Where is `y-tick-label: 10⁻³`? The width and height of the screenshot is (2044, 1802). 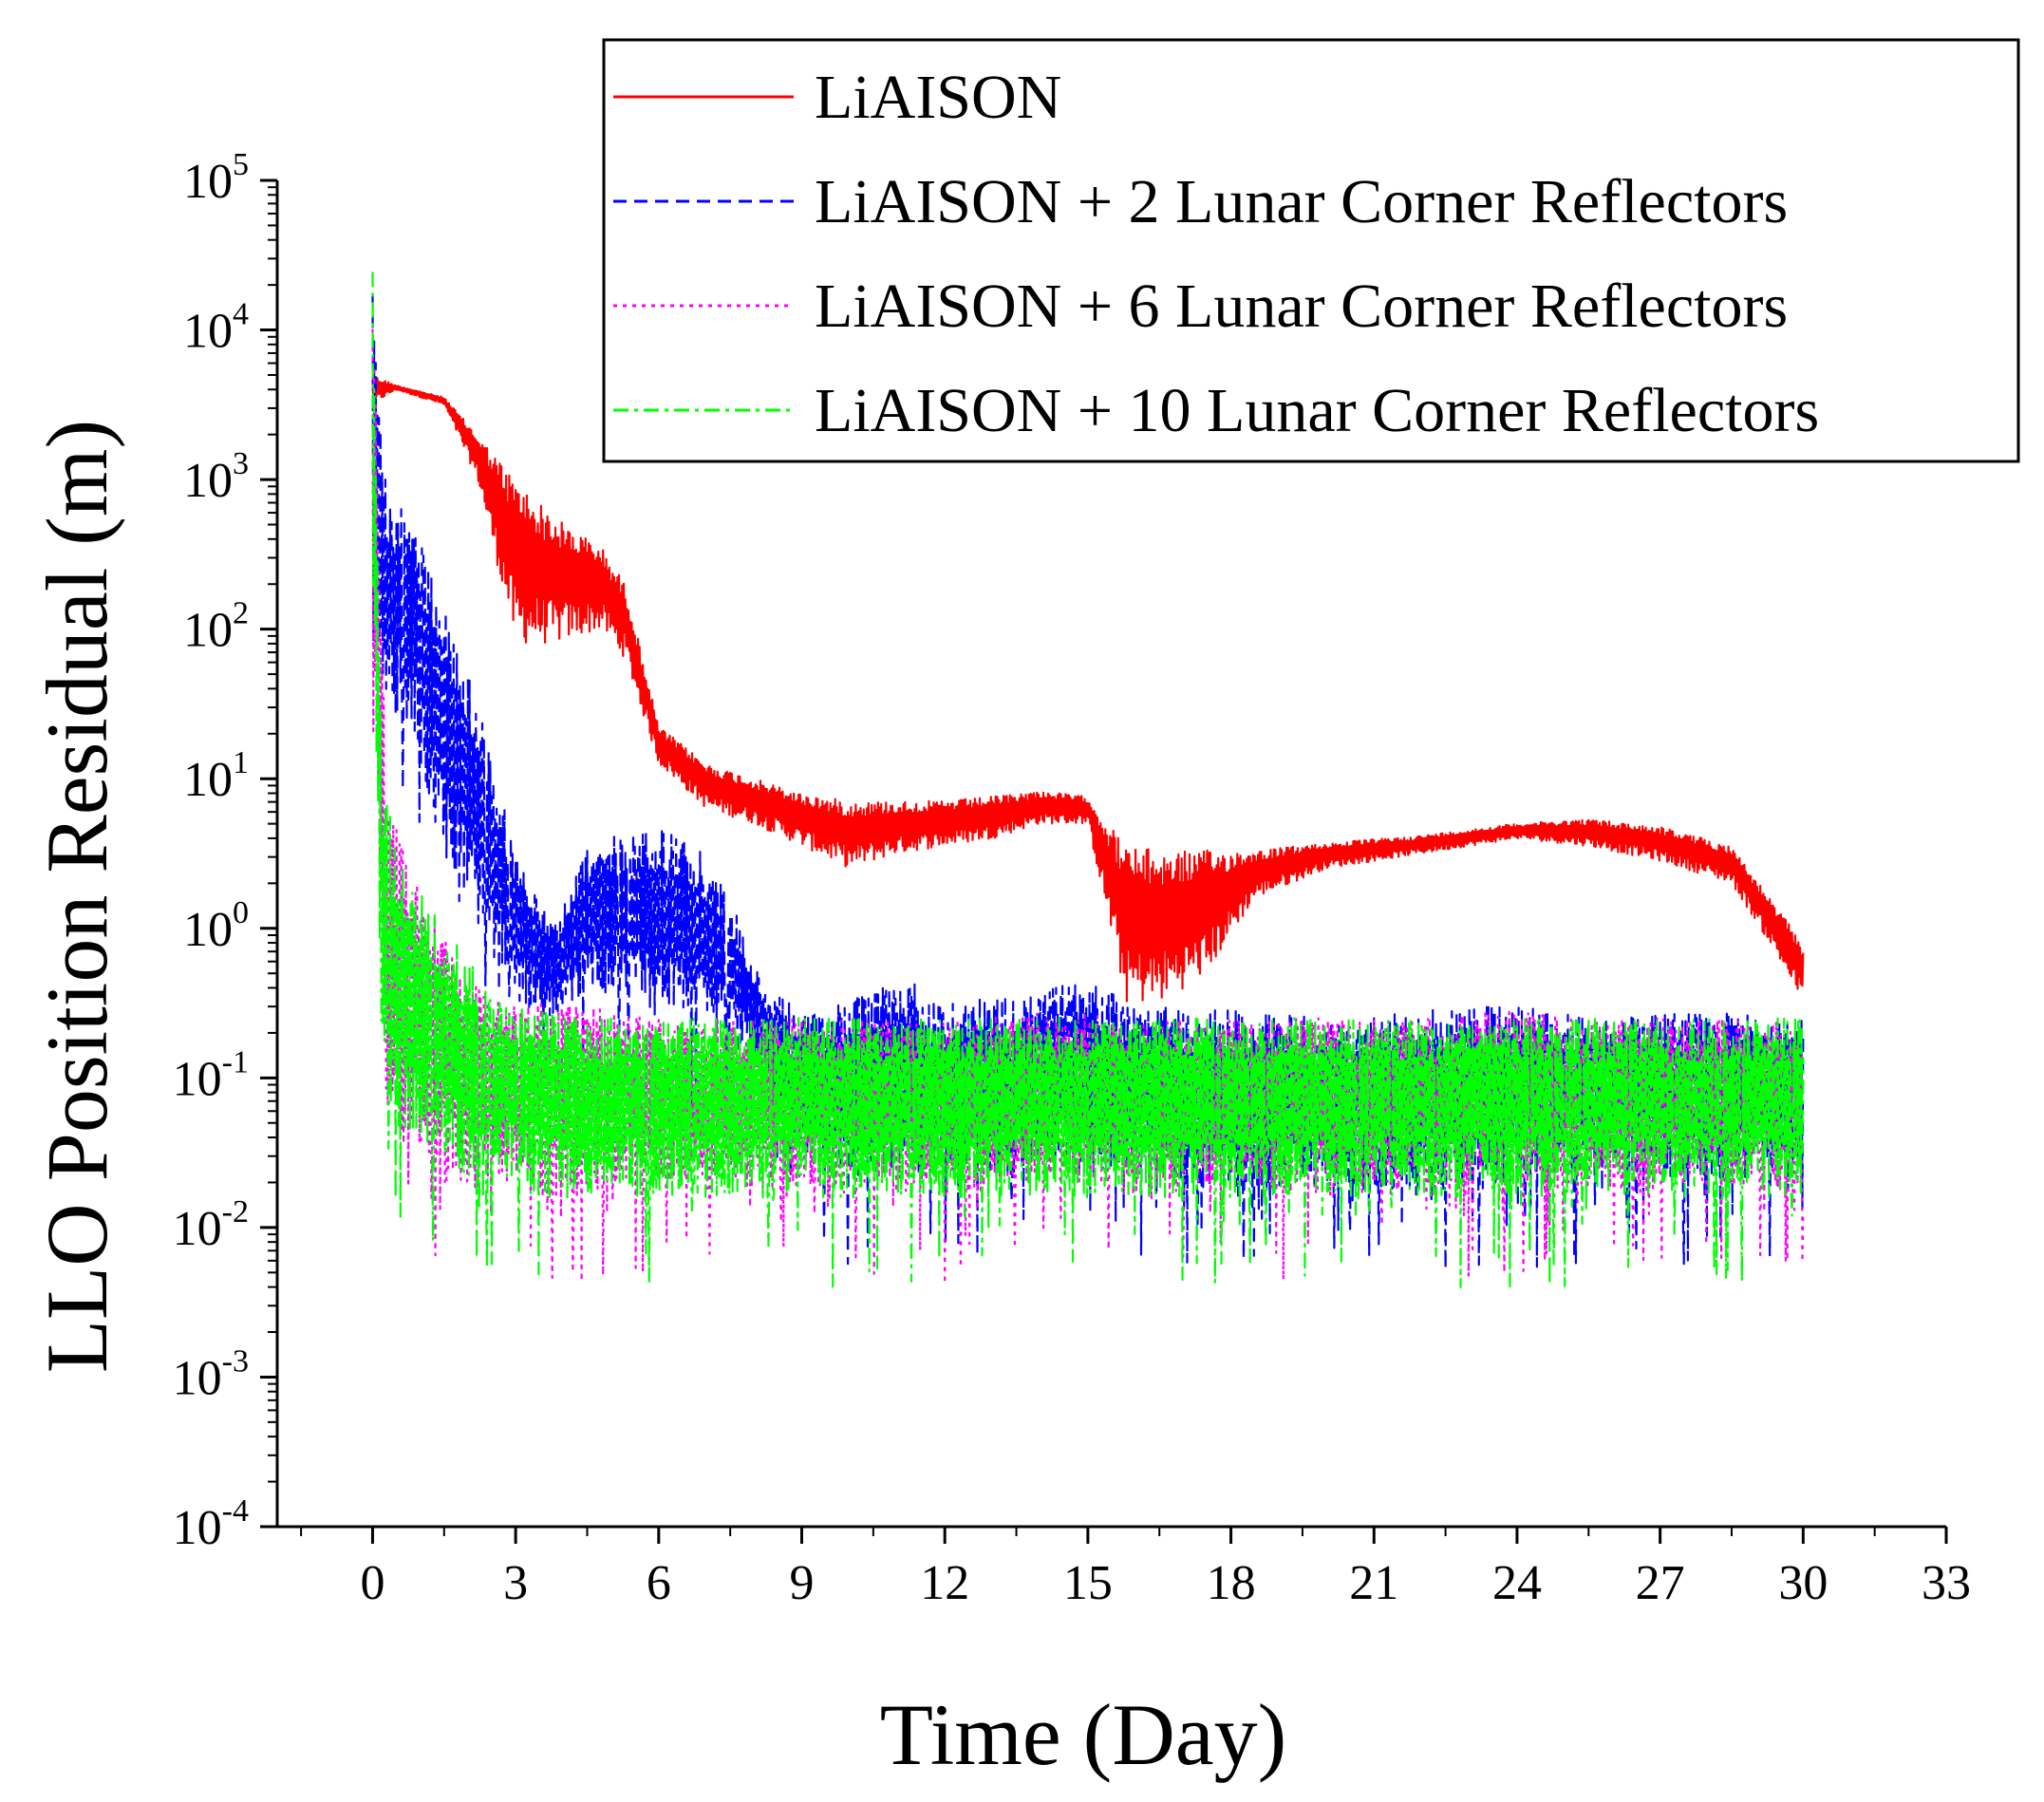 y-tick-label: 10⁻³ is located at coordinates (211, 1374).